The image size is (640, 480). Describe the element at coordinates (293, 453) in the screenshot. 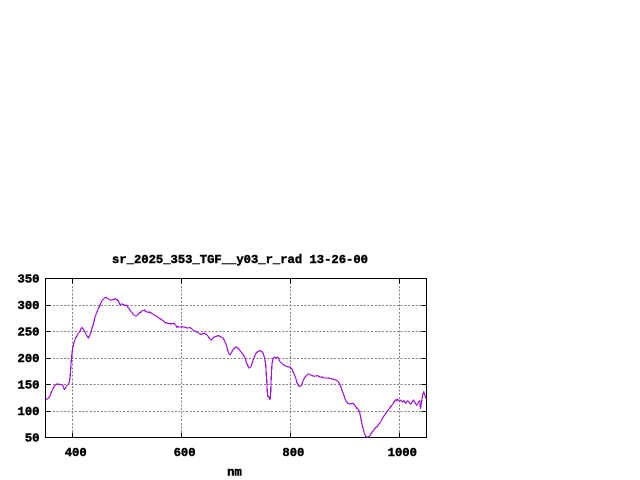

I see `svg-text: 800` at that location.